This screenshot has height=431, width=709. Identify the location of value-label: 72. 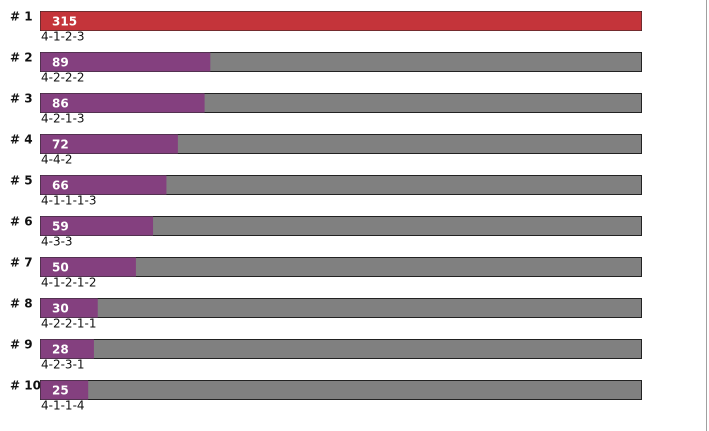
(60, 145).